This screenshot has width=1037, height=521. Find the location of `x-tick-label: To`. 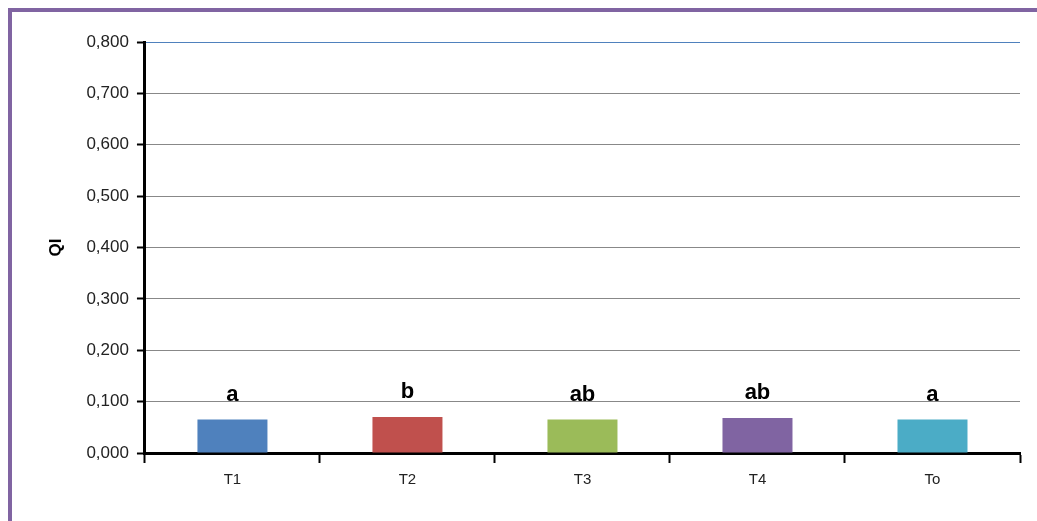

x-tick-label: To is located at coordinates (932, 479).